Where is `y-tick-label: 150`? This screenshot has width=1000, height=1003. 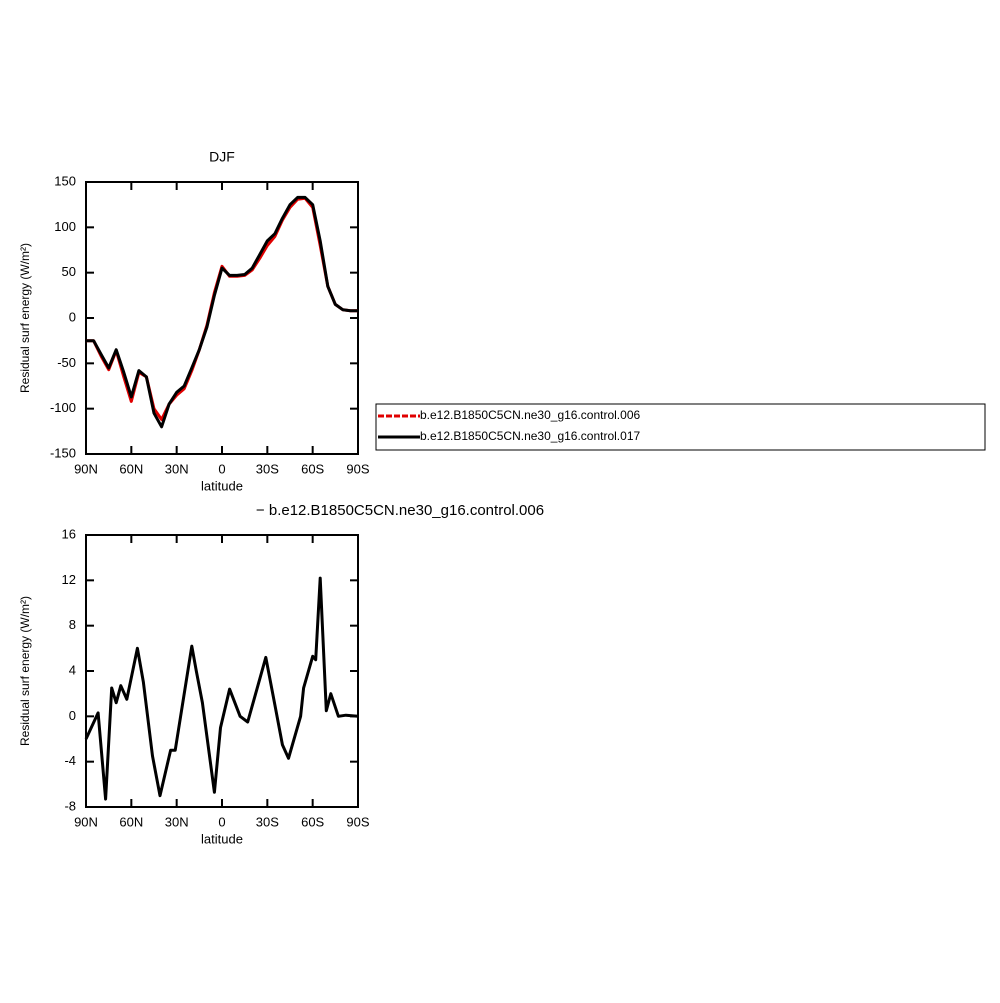
y-tick-label: 150 is located at coordinates (65, 180).